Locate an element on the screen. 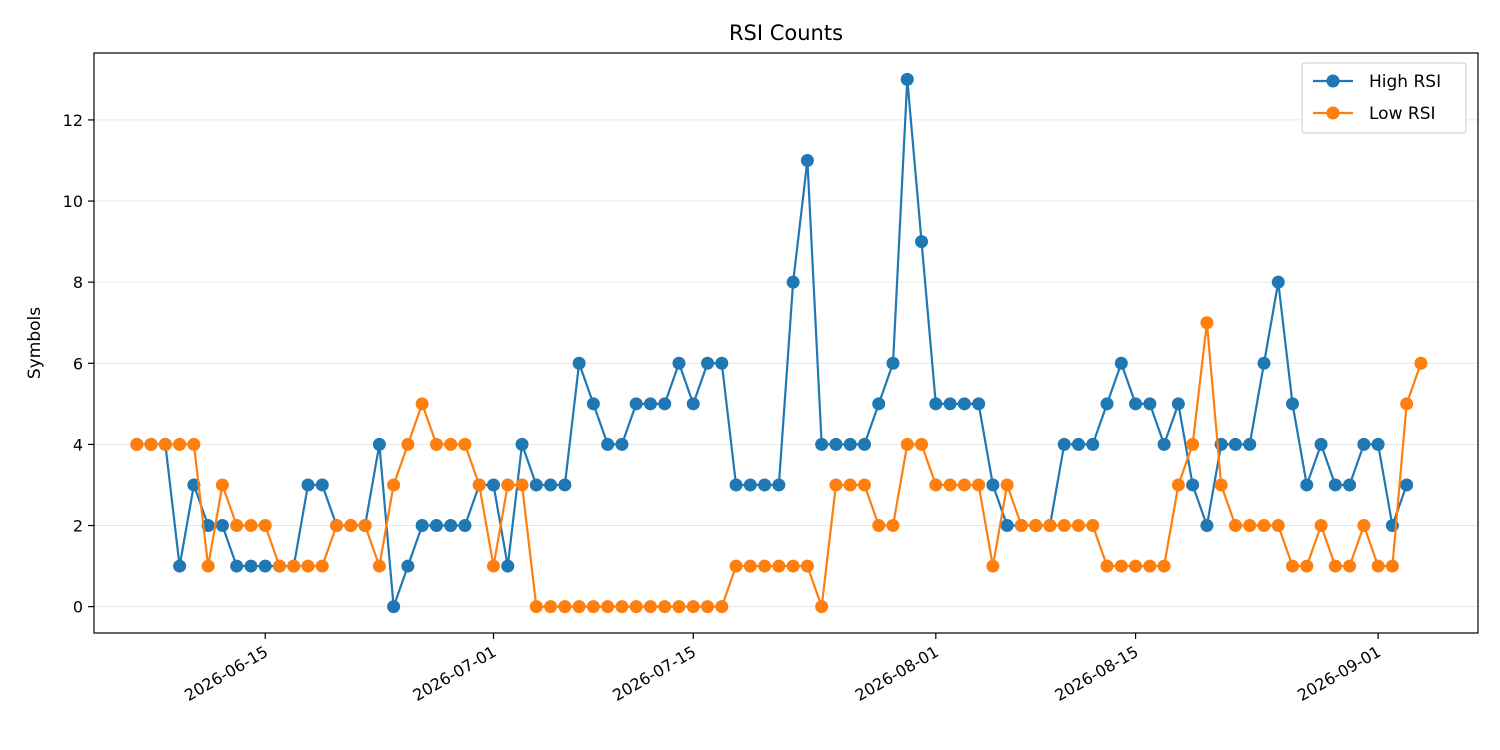 Image resolution: width=1500 pixels, height=750 pixels. y-tick-label: 8 is located at coordinates (78, 282).